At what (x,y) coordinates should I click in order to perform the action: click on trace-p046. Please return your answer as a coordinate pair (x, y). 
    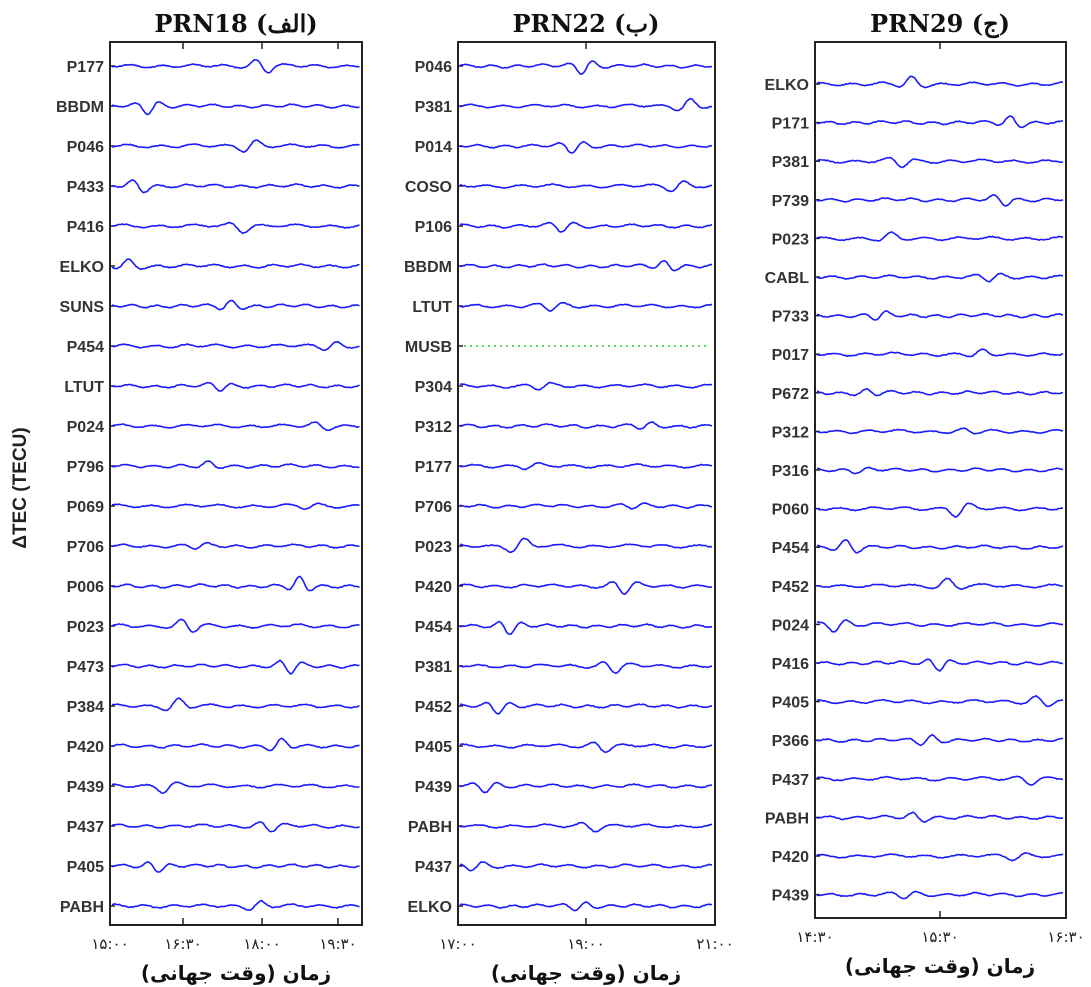
    Looking at the image, I should click on (235, 146).